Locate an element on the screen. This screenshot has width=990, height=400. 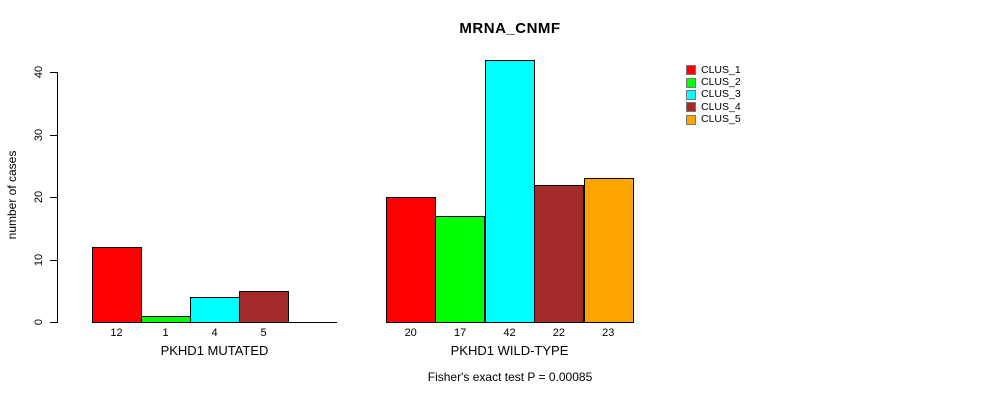
y-tick-label: 30 is located at coordinates (39, 134).